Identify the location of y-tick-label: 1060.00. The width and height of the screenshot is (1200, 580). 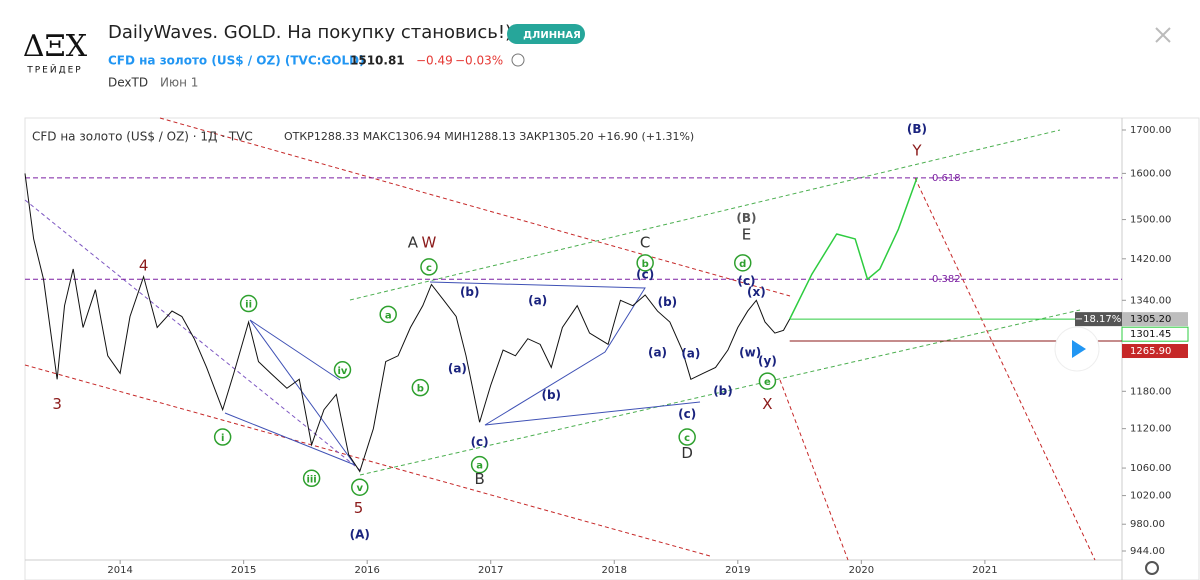
(1150, 468).